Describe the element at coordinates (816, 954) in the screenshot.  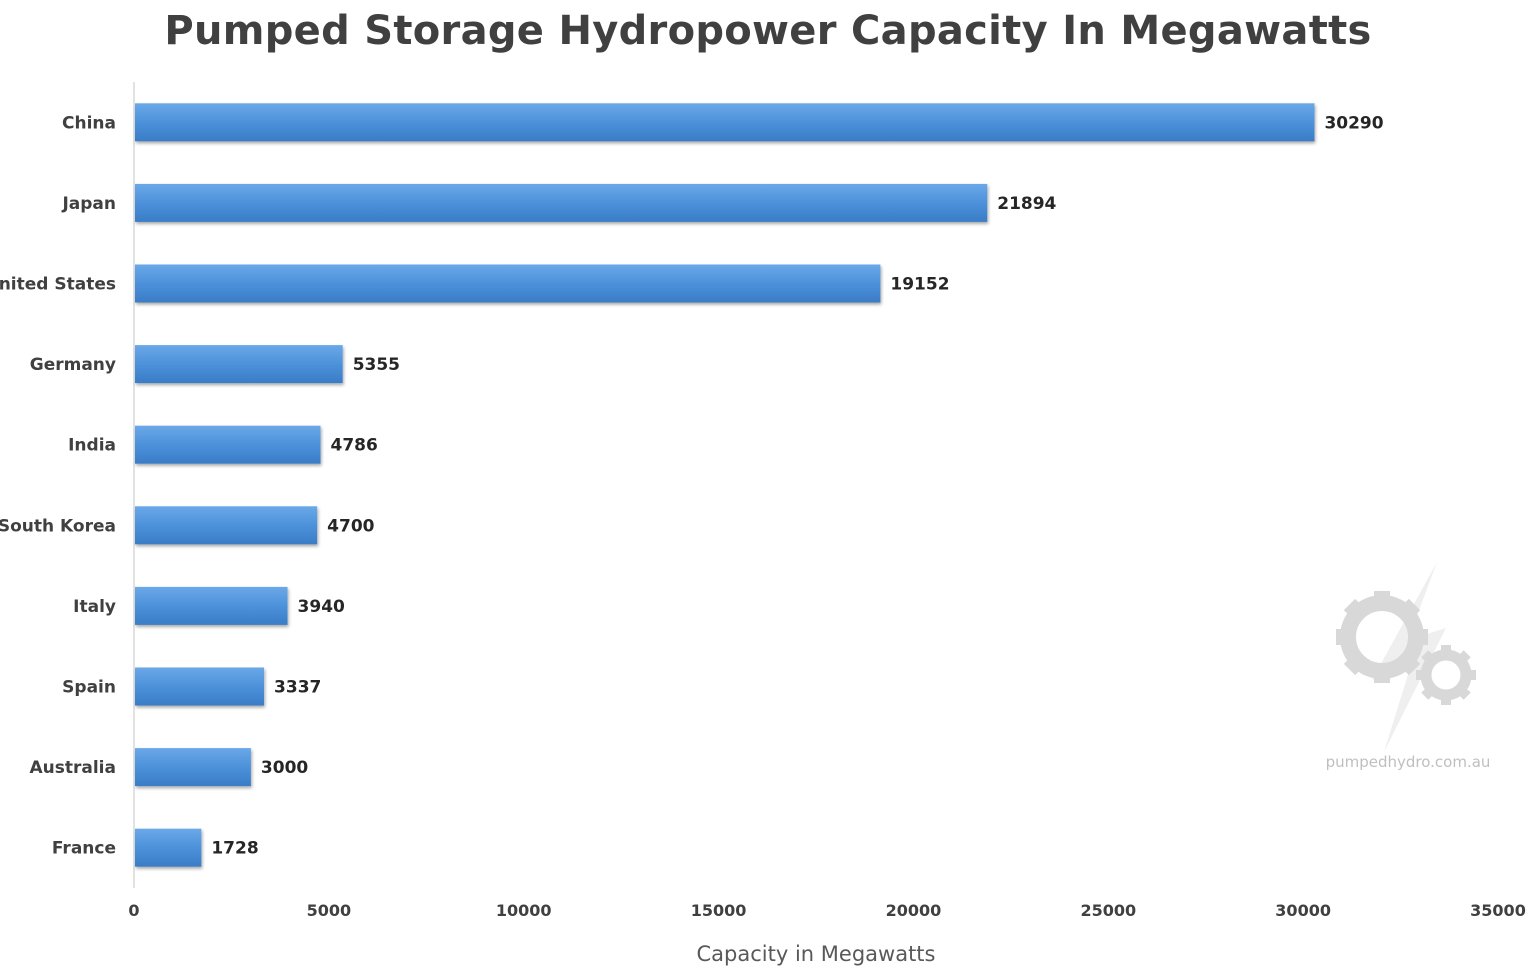
I see `x-axis-title: Capacity in Megawatts` at that location.